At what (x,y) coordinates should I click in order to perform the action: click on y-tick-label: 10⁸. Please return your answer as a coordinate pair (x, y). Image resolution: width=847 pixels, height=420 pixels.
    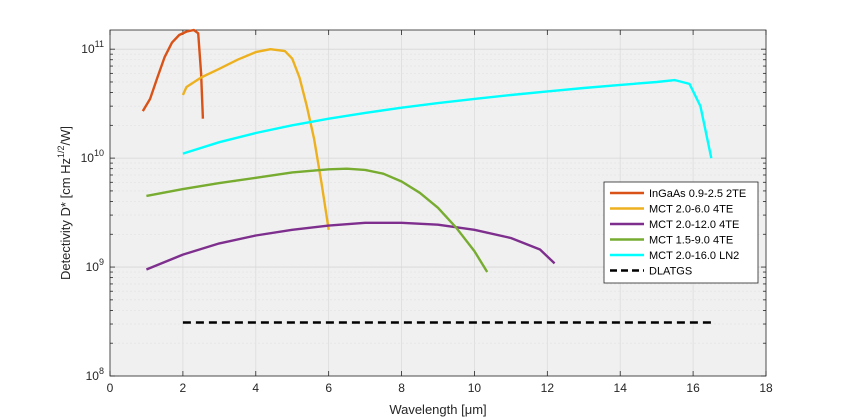
    Looking at the image, I should click on (95, 374).